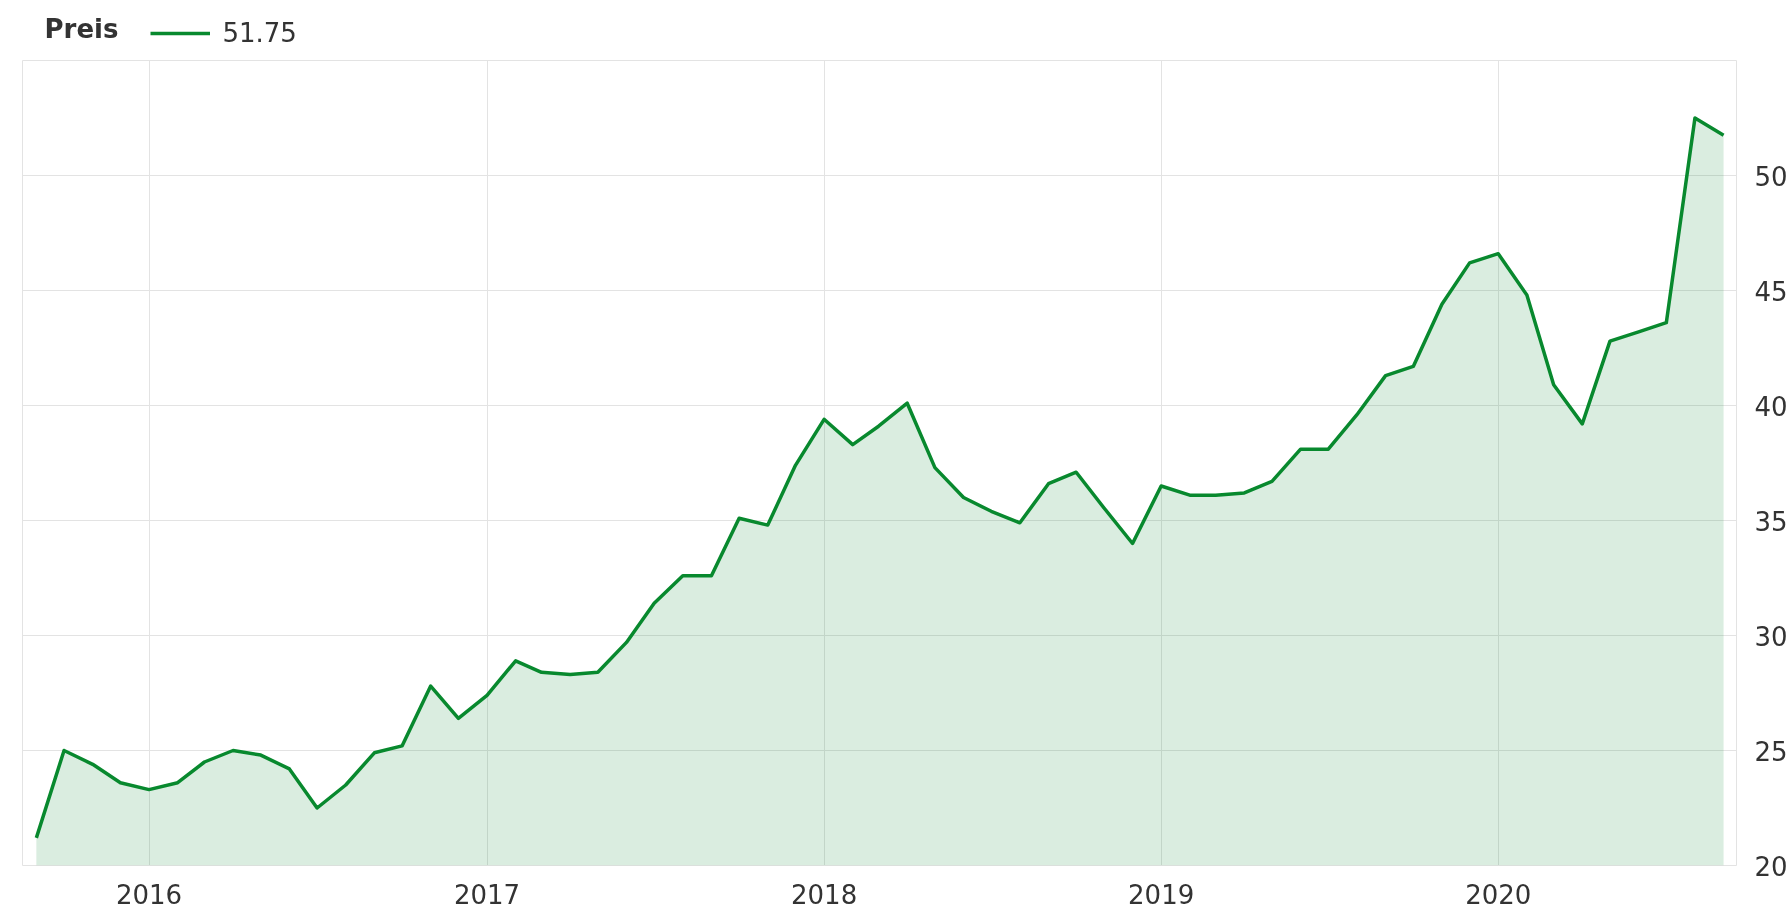  I want to click on y-tick-label: 25, so click(1771, 751).